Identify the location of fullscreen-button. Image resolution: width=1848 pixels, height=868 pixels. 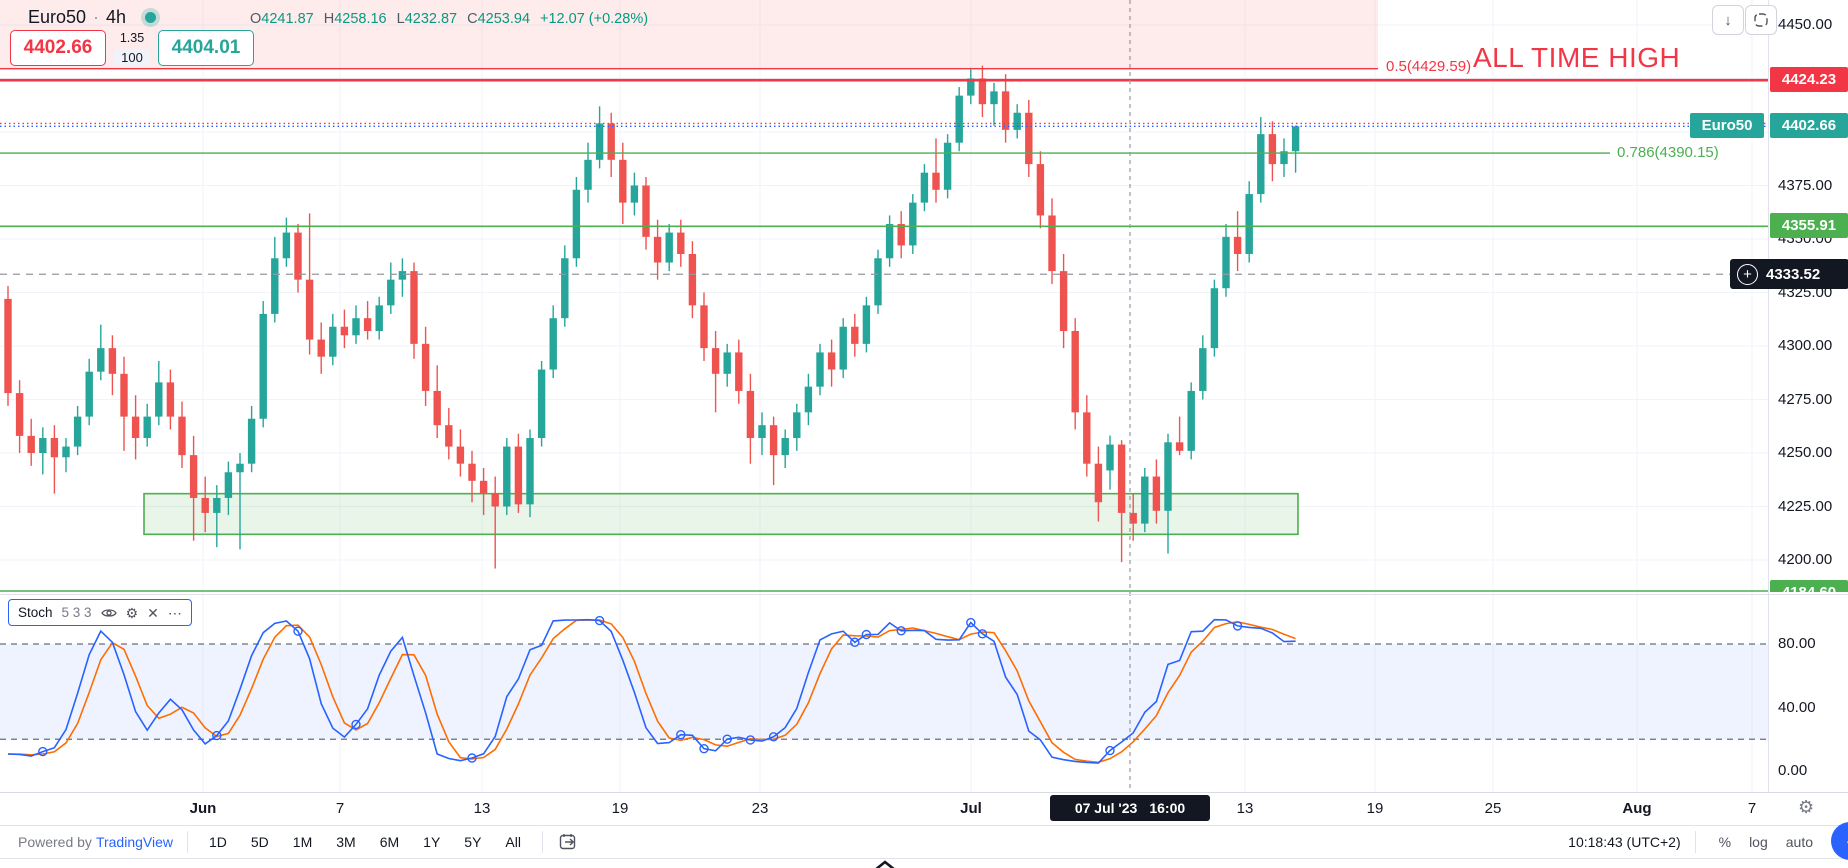
(1761, 20).